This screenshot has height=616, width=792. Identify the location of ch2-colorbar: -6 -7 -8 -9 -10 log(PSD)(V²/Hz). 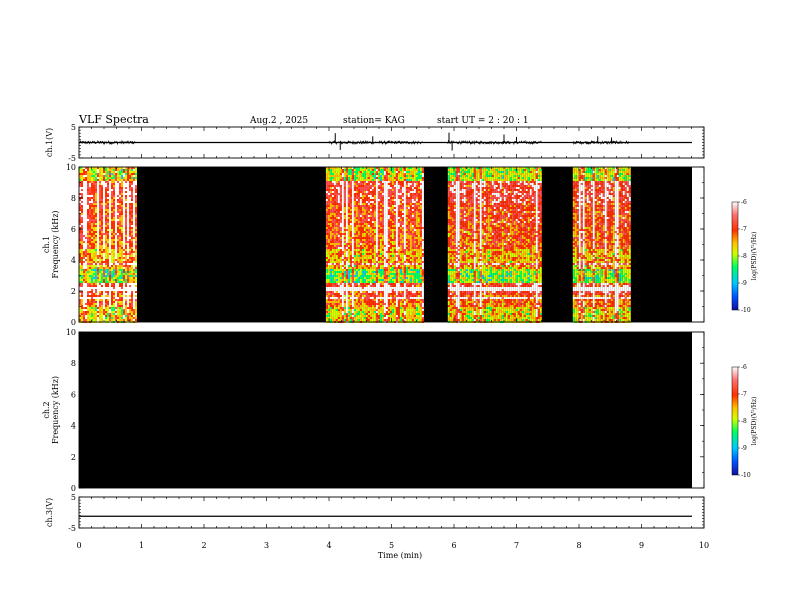
(745, 421).